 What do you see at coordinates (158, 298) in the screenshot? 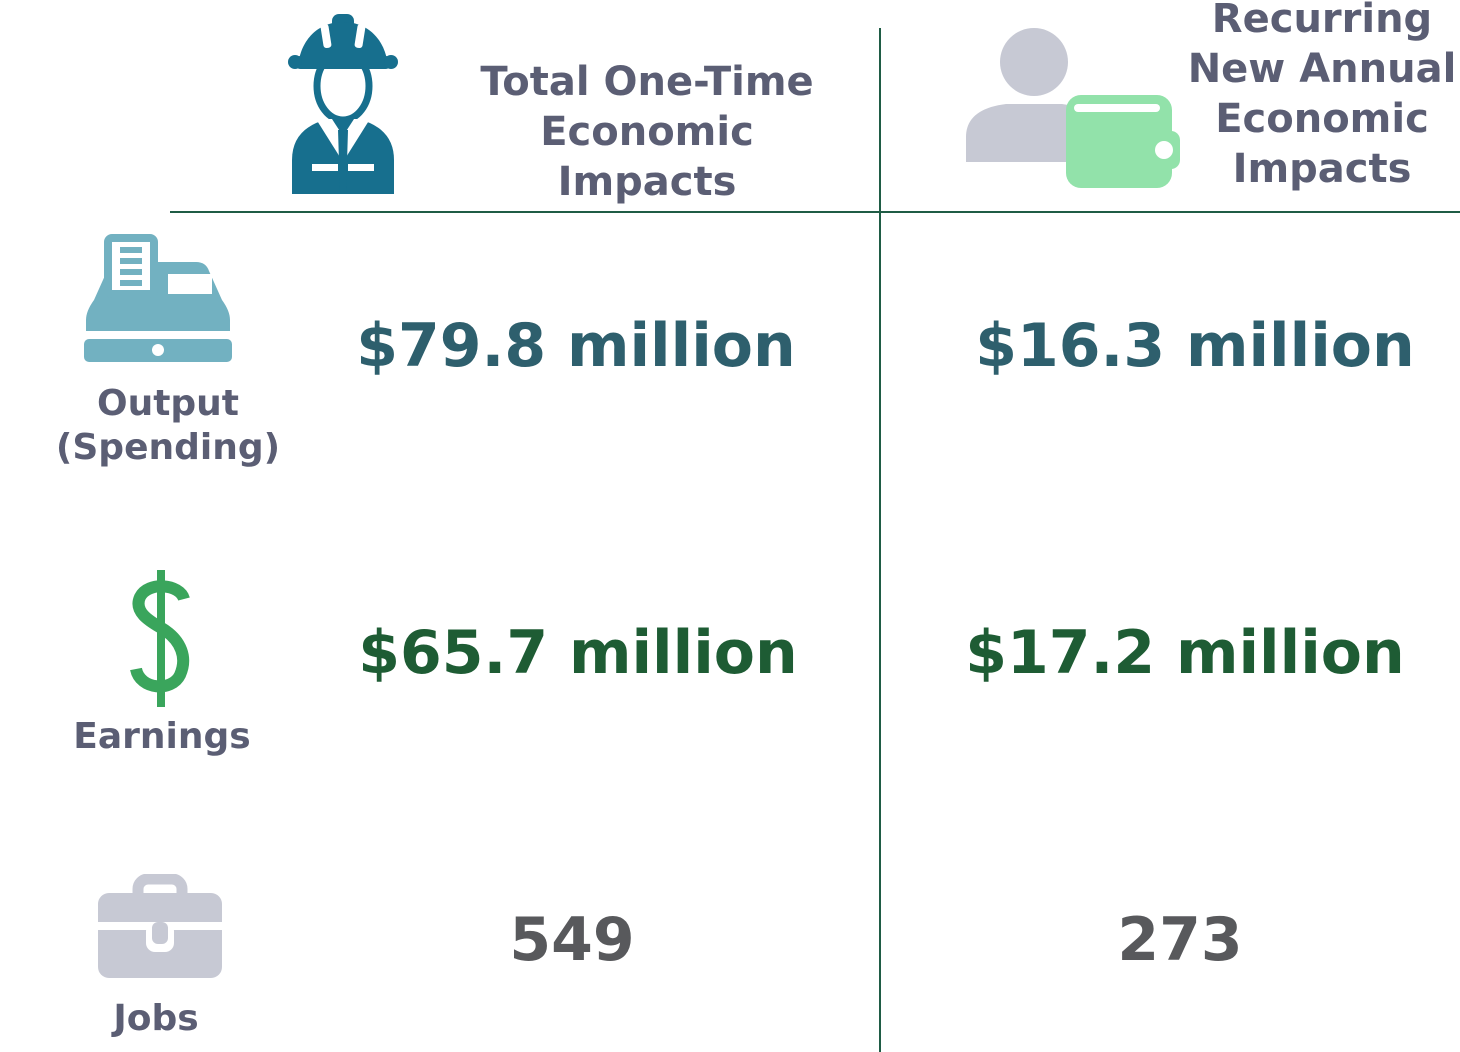
I see `cash-register-icon` at bounding box center [158, 298].